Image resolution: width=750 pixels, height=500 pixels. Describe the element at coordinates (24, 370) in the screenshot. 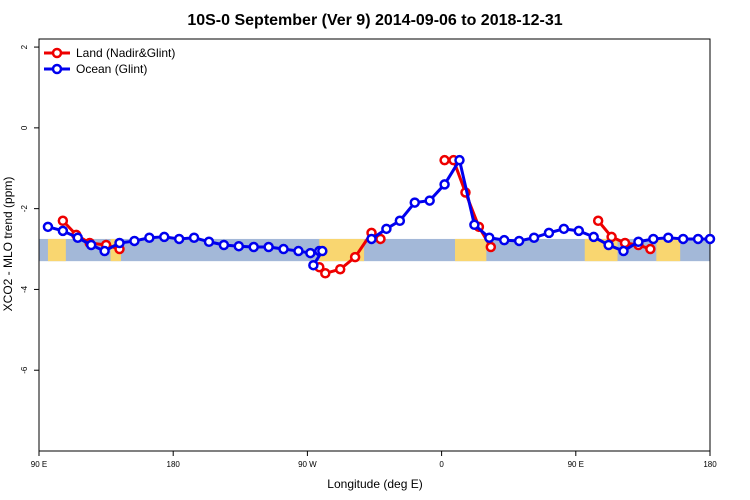

I see `y-tick-label-4: -6` at that location.